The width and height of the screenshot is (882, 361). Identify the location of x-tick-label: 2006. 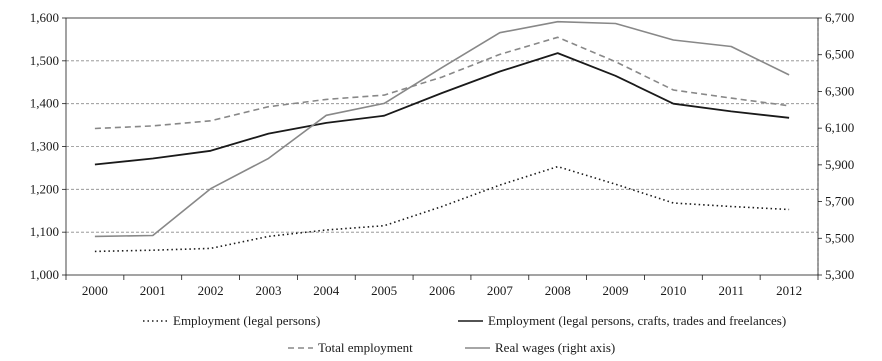
(442, 290).